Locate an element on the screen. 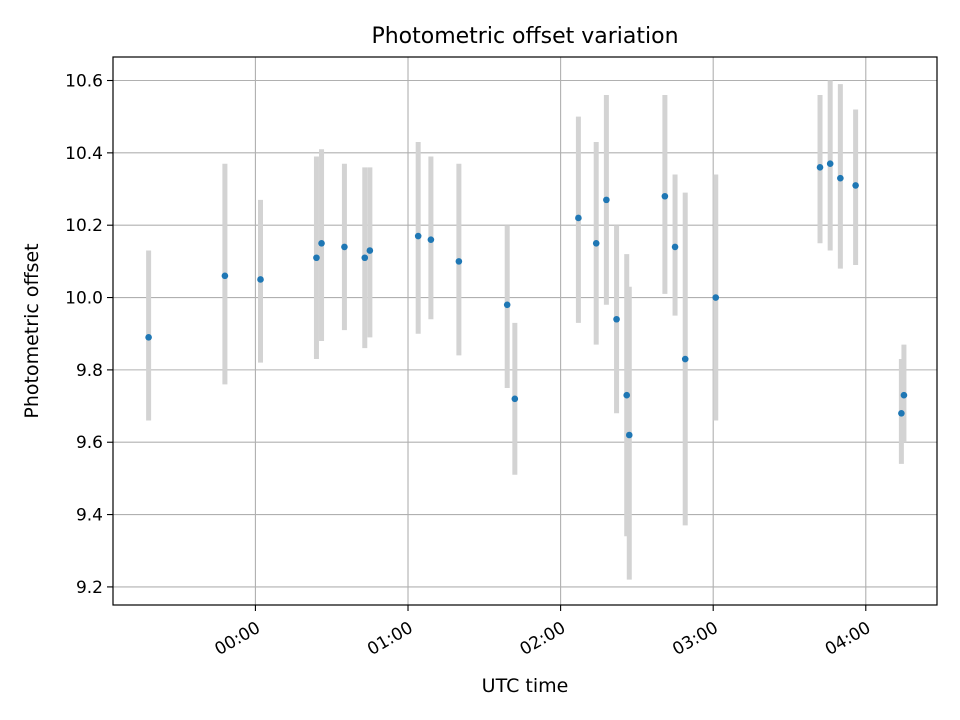  y-tick-label: 10.4 is located at coordinates (84, 154).